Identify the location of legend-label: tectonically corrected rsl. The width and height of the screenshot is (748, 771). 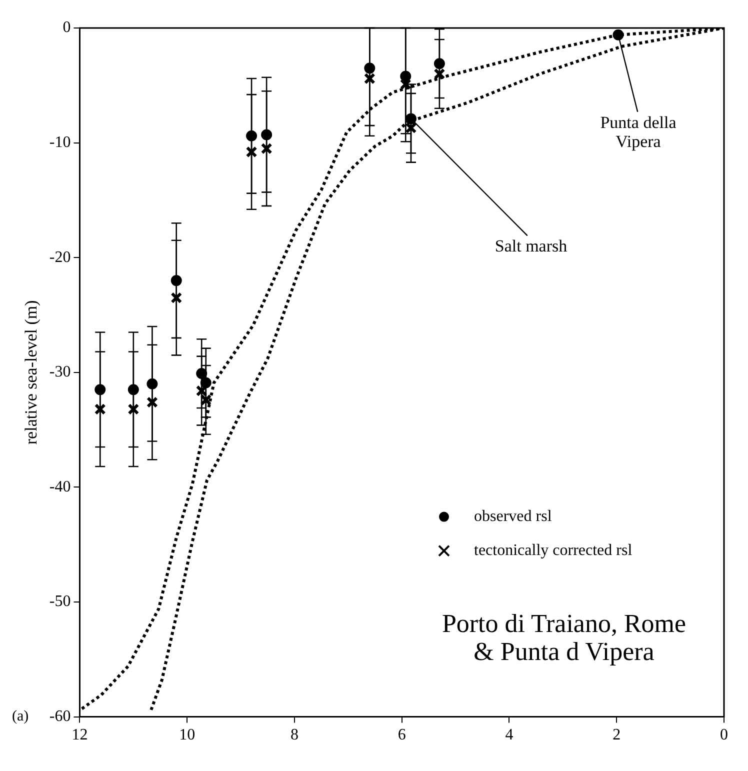
(553, 551).